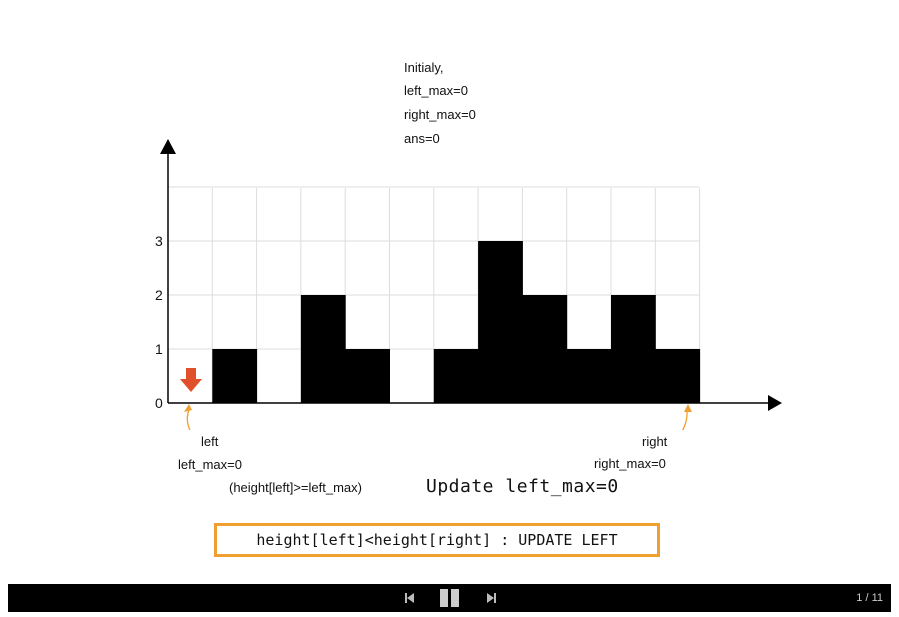 The width and height of the screenshot is (899, 617). I want to click on y-tick-3: 3, so click(159, 241).